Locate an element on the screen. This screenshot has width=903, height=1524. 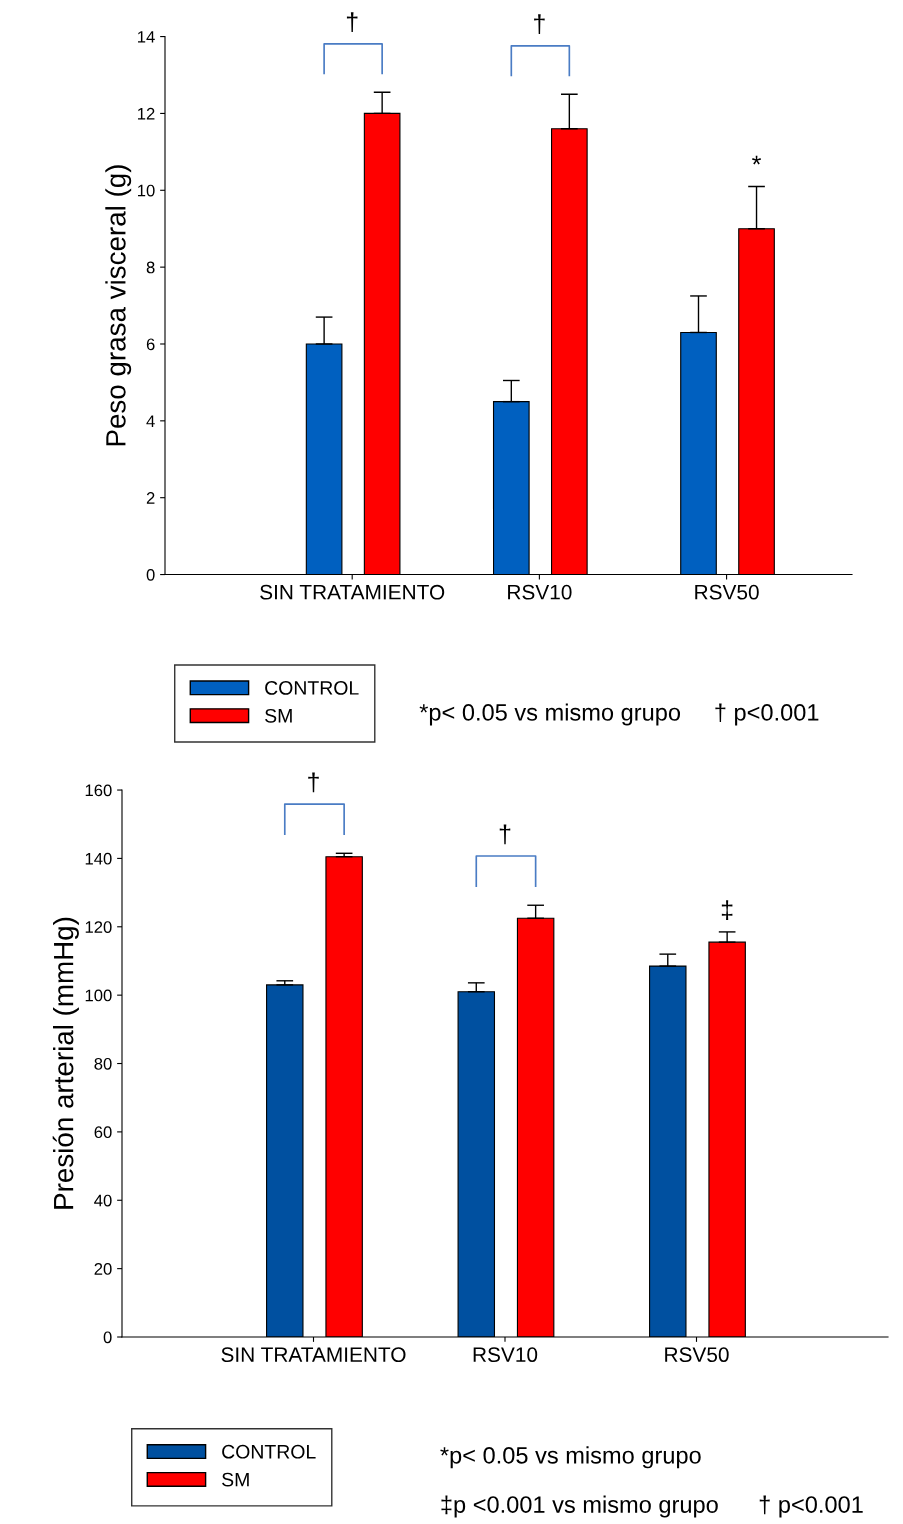
y-tick-label: 10 is located at coordinates (146, 190).